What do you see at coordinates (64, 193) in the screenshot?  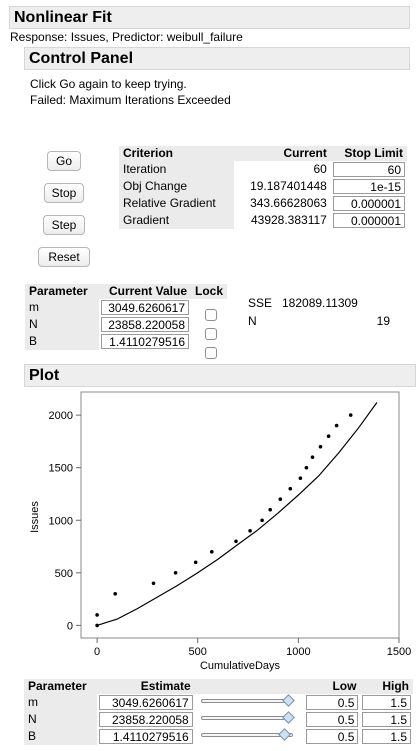 I see `stop-button: Stop` at bounding box center [64, 193].